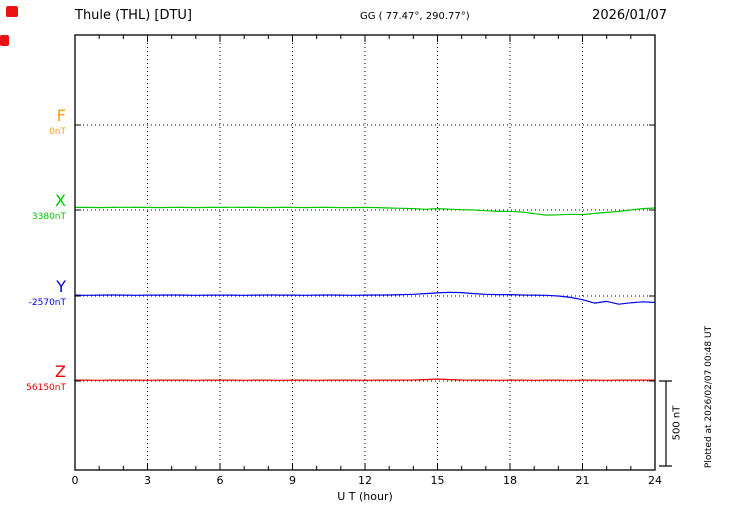 The height and width of the screenshot is (520, 730). What do you see at coordinates (415, 16) in the screenshot?
I see `geographic-coordinates: GG ( 77.47°, 290.77°)` at bounding box center [415, 16].